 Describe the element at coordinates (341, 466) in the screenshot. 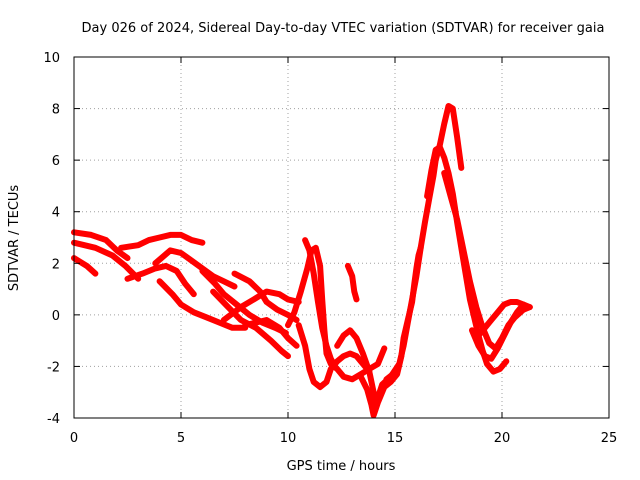

I see `x-axis-label: GPS time / hours` at that location.